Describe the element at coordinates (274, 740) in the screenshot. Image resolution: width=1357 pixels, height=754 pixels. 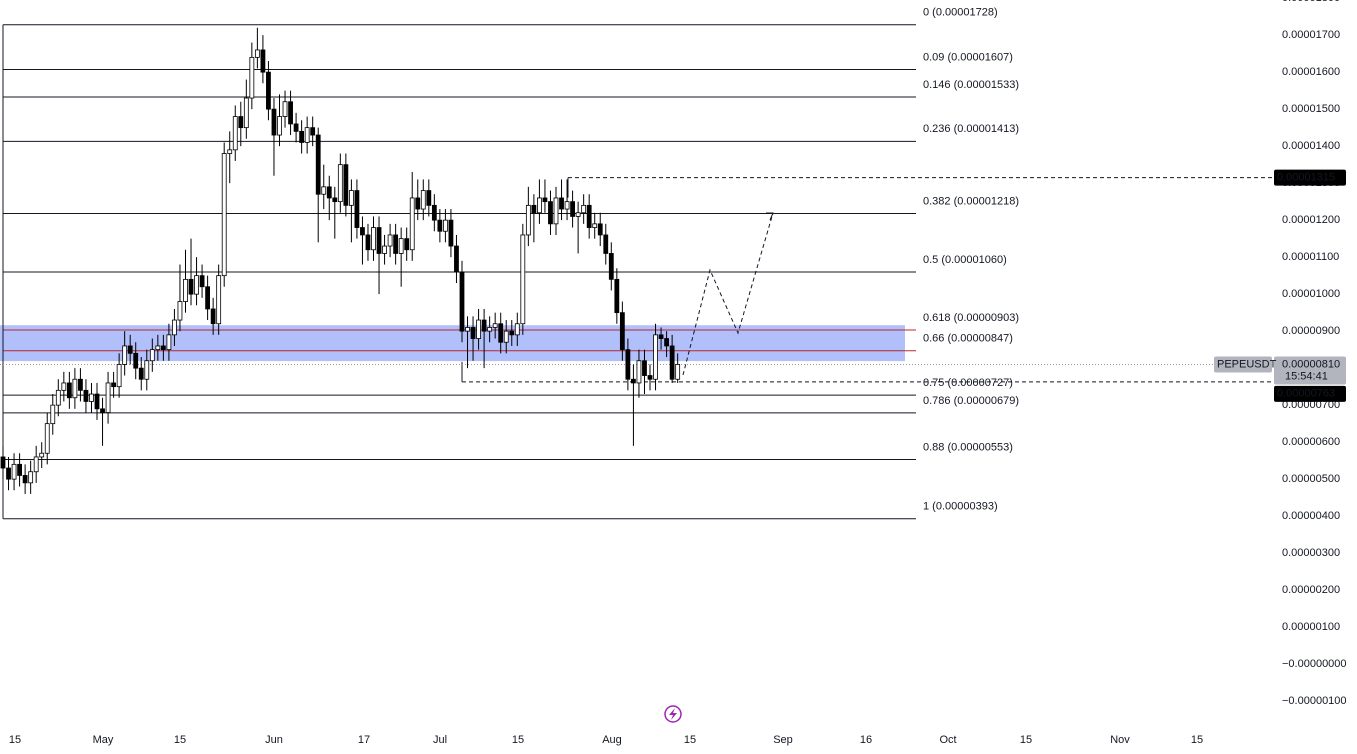
I see `x-tick-label: Jun` at that location.